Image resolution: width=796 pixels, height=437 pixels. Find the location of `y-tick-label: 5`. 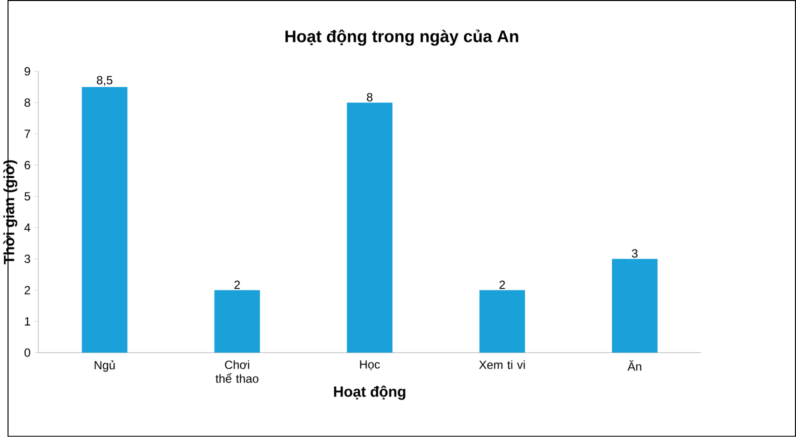

y-tick-label: 5 is located at coordinates (27, 196).